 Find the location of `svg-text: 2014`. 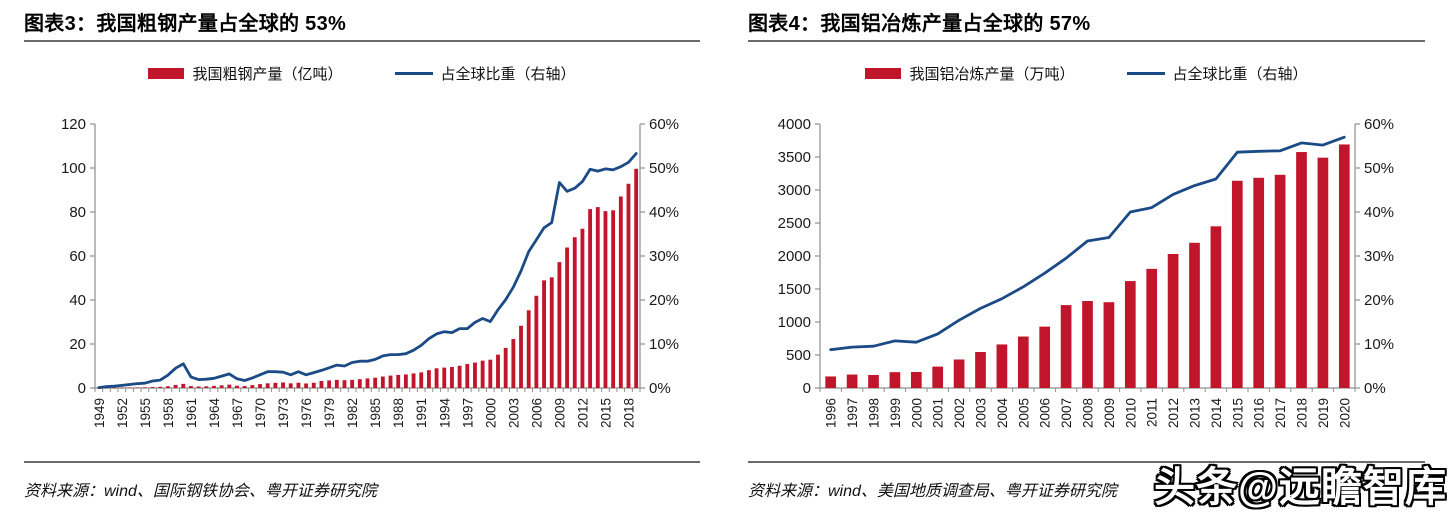

svg-text: 2014 is located at coordinates (1216, 413).